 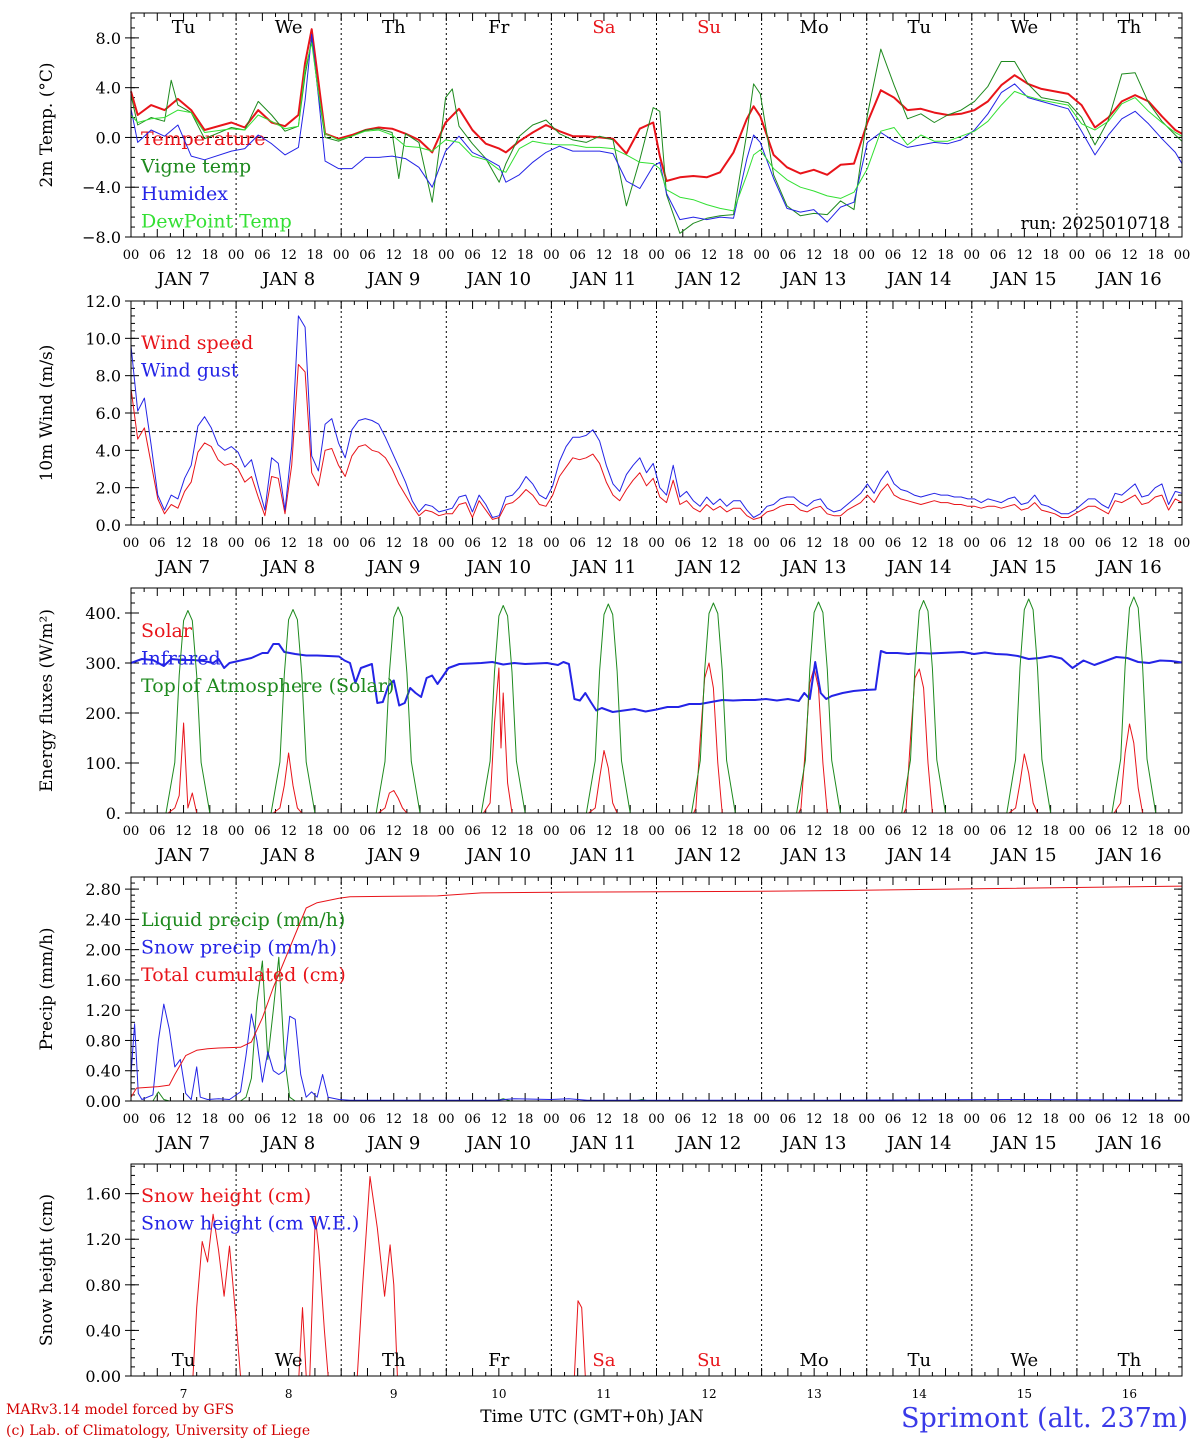 I want to click on station-name: Sprimont (alt. 237m), so click(x=1044, y=1418).